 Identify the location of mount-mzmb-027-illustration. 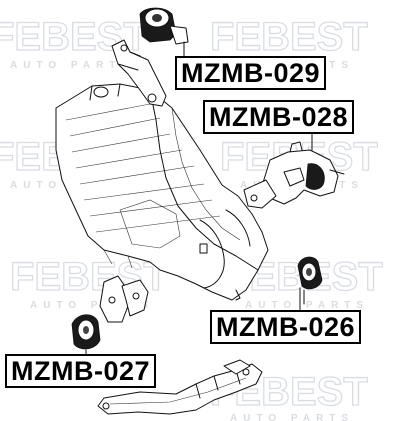
(110, 317).